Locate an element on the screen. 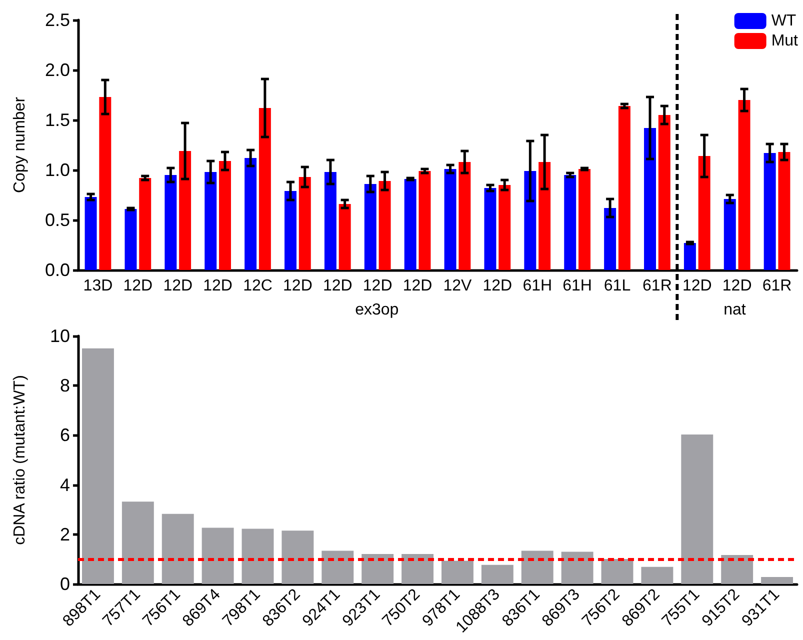 This screenshot has height=640, width=803. x-tick-label: 61L is located at coordinates (617, 286).